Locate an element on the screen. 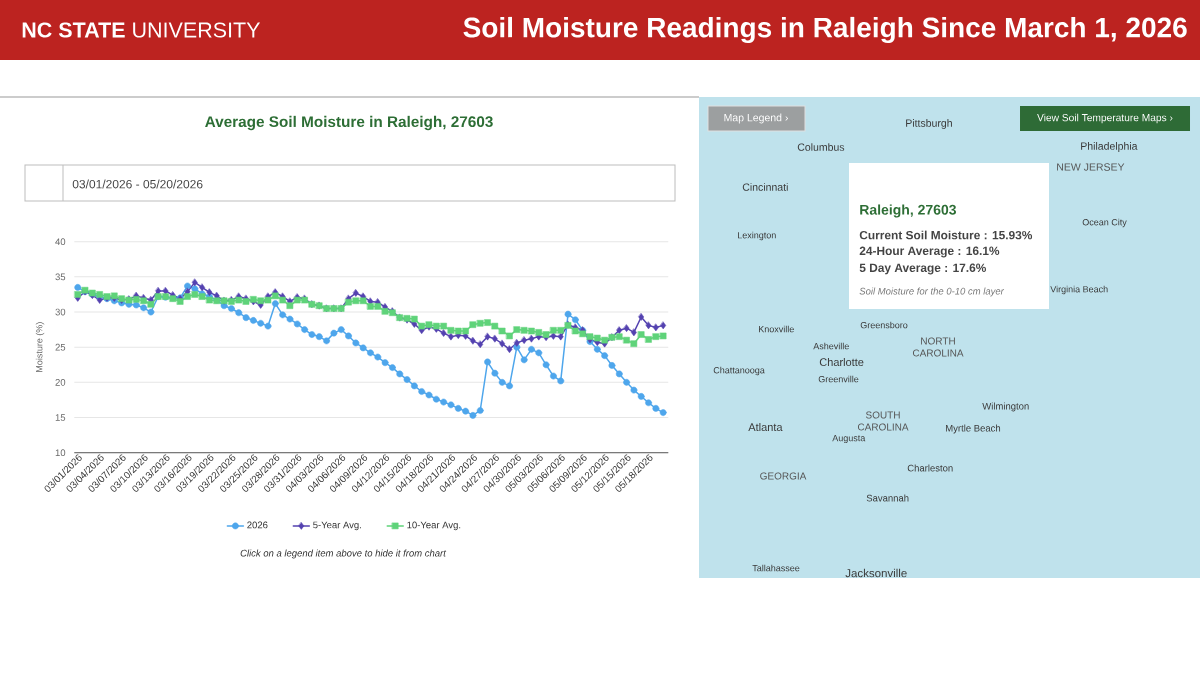  text: Map Legend › is located at coordinates (756, 118).